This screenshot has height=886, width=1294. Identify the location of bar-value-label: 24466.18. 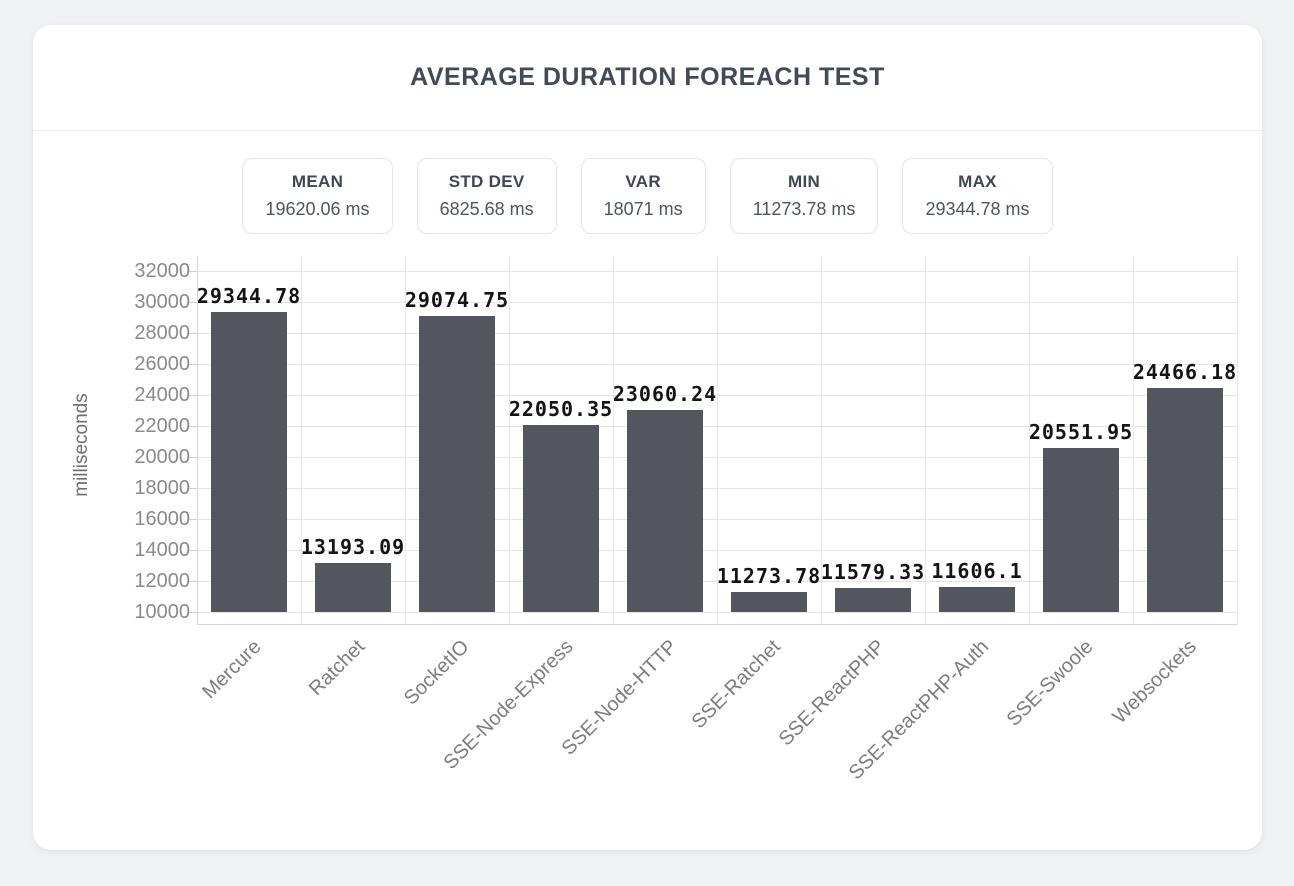
(1185, 372).